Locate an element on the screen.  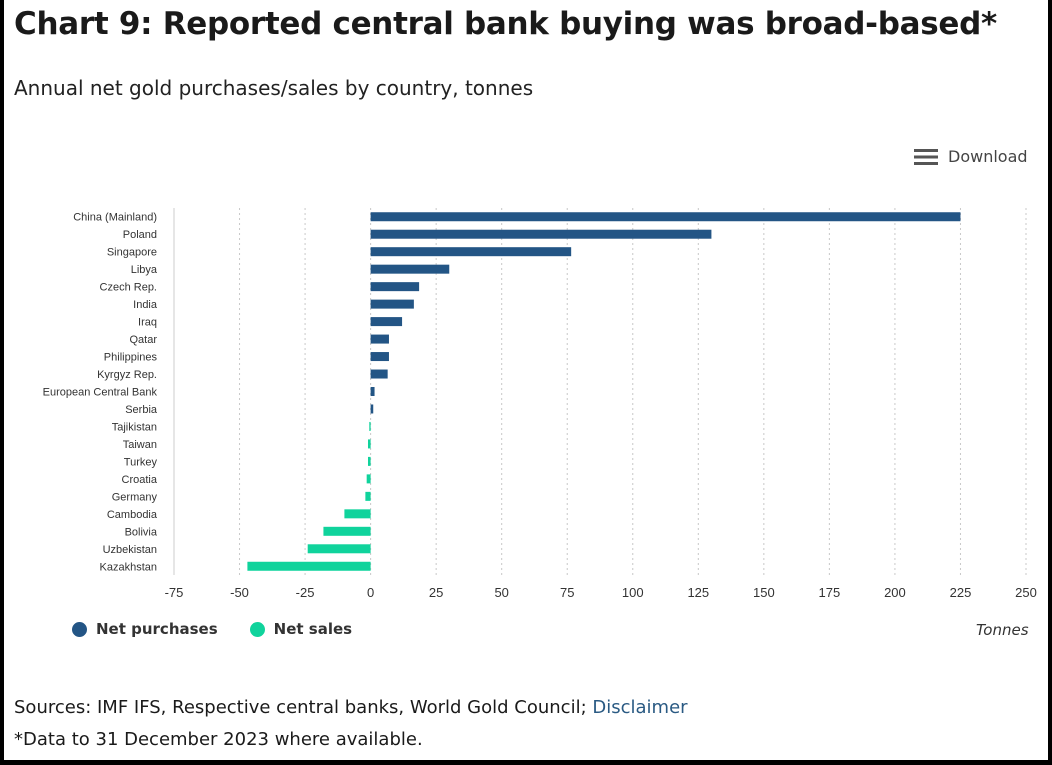
x-tick-label: -75 is located at coordinates (174, 592).